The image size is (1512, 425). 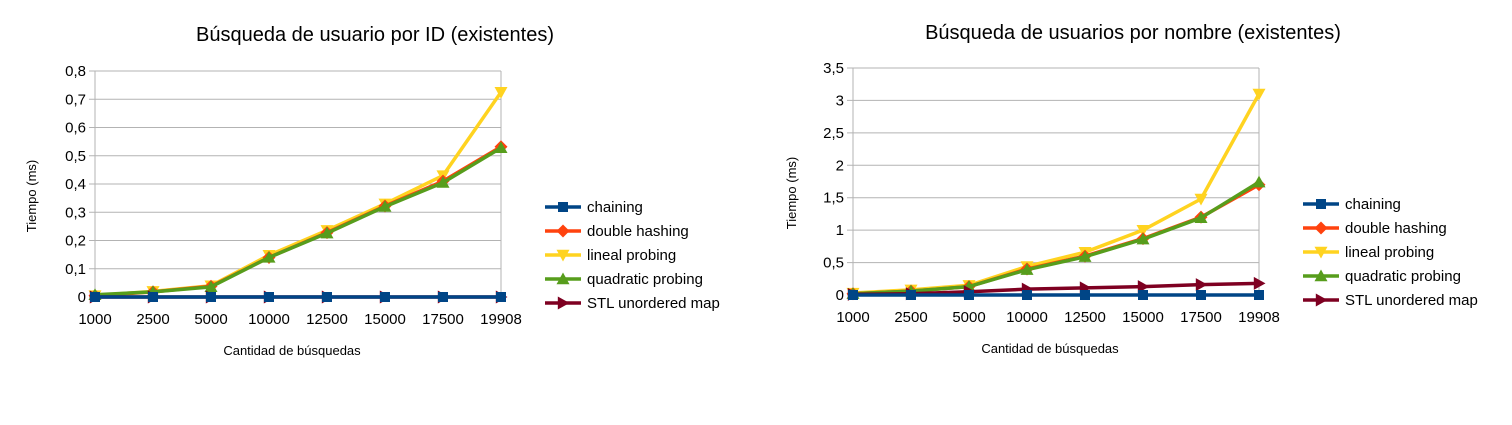 I want to click on x-tick-label: 19908, so click(x=501, y=319).